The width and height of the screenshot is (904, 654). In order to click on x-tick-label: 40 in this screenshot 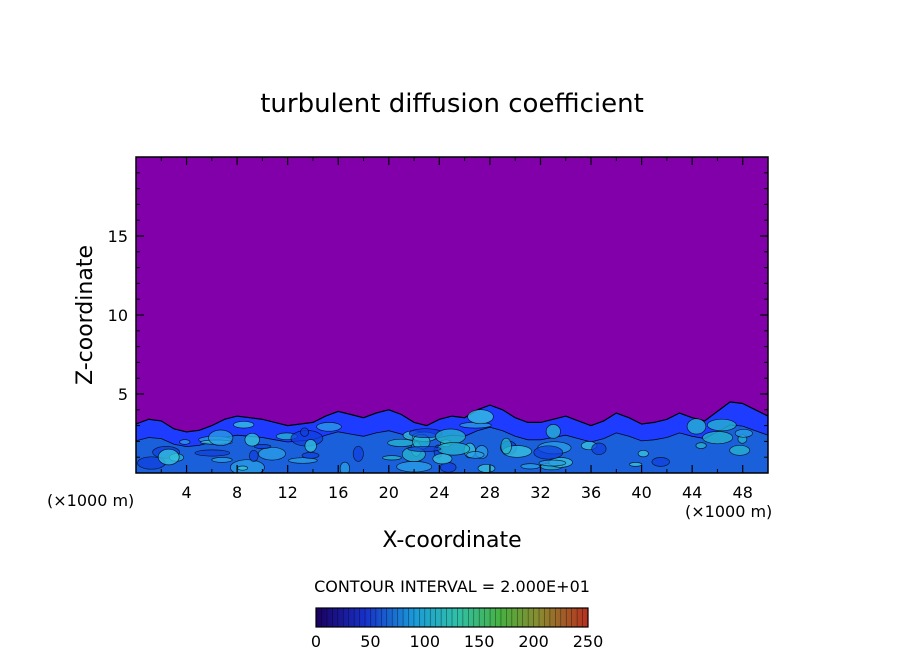, I will do `click(641, 492)`.